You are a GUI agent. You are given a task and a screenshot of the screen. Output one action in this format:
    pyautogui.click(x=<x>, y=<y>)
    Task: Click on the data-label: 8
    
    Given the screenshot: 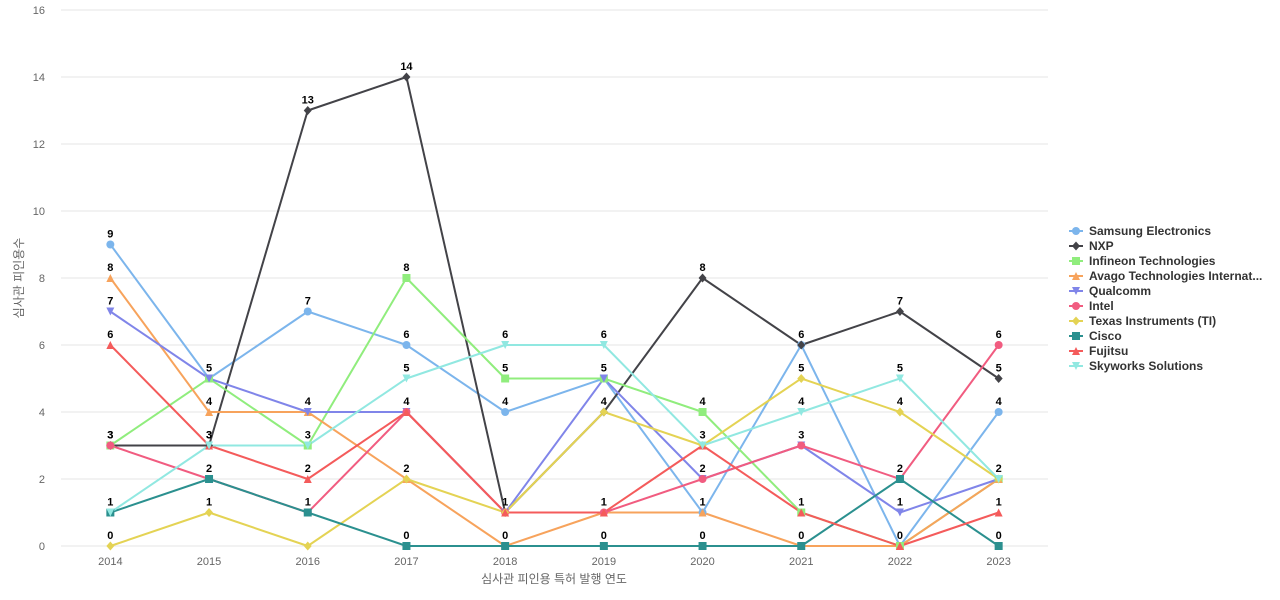 What is the action you would take?
    pyautogui.click(x=110, y=268)
    